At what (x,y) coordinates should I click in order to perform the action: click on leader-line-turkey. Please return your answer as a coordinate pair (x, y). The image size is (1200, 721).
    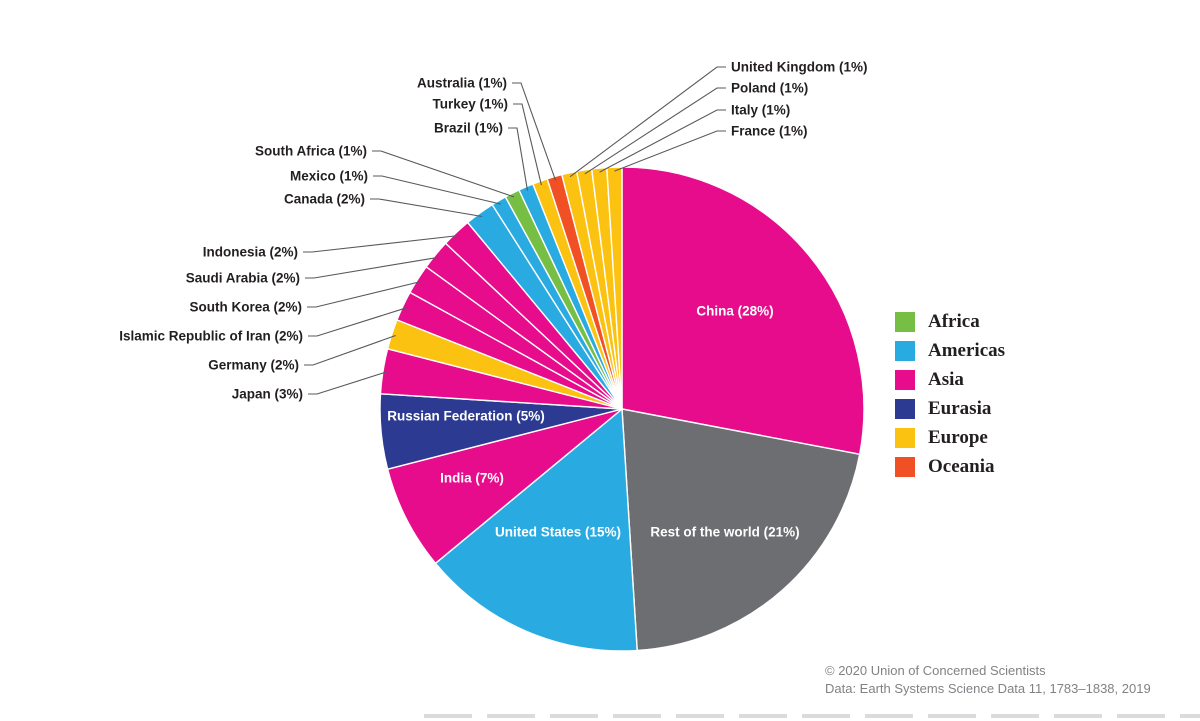
    Looking at the image, I should click on (527, 144).